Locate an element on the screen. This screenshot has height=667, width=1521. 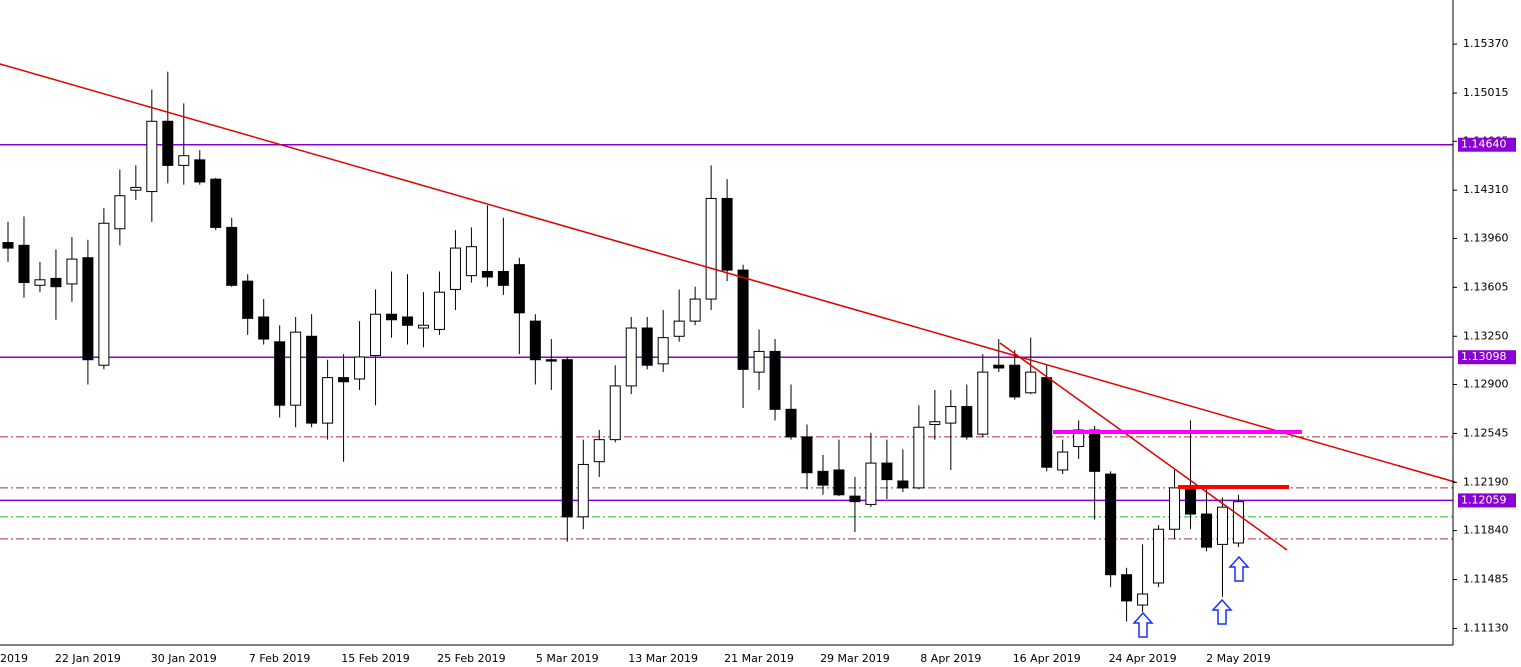
level-label: 1.14640 is located at coordinates (1484, 144).